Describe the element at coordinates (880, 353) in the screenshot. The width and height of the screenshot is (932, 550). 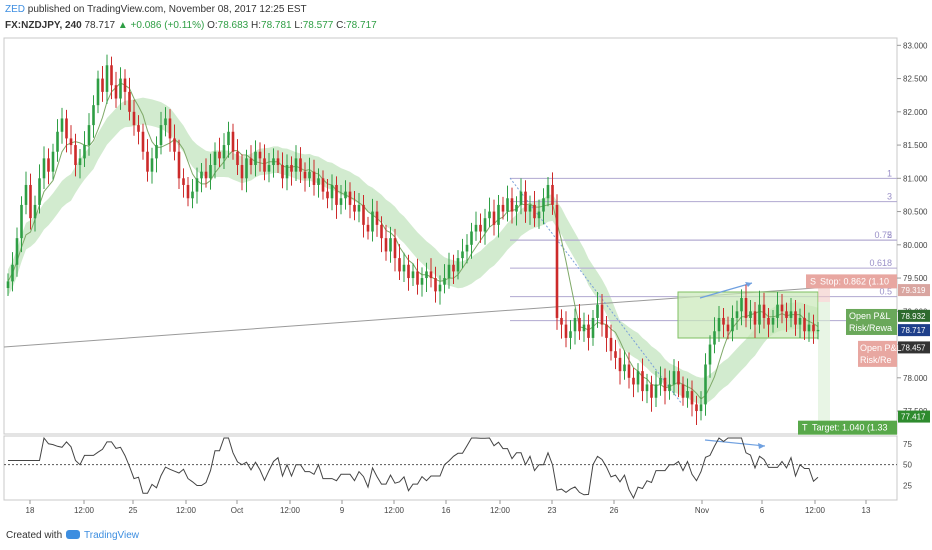
I see `open-pl-bottom-tag: Open P&L Risk/Re` at that location.